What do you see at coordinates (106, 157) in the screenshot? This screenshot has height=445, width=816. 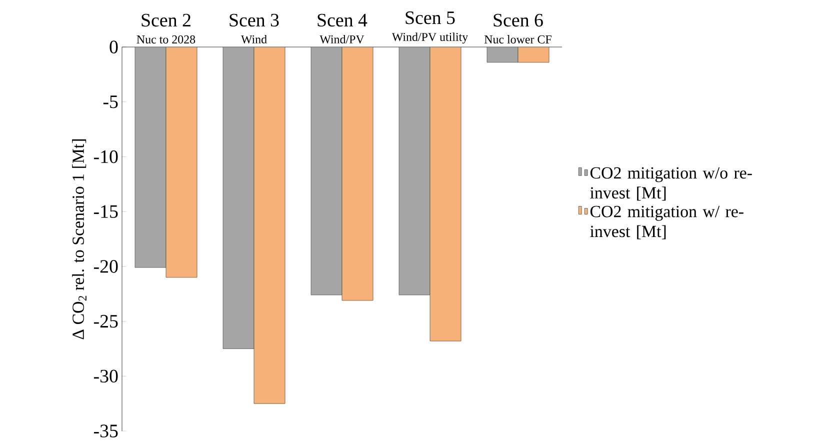 I see `y-tick-label: -10` at bounding box center [106, 157].